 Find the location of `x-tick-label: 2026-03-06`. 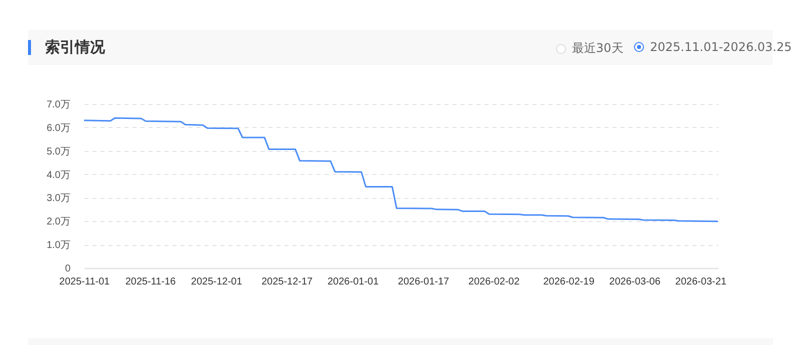

x-tick-label: 2026-03-06 is located at coordinates (635, 282).